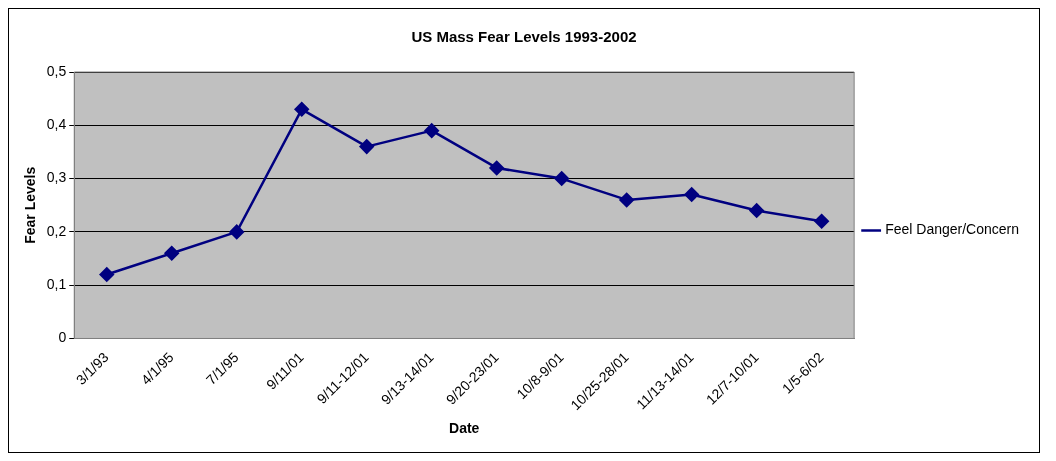  I want to click on x-axis-title: Date, so click(464, 428).